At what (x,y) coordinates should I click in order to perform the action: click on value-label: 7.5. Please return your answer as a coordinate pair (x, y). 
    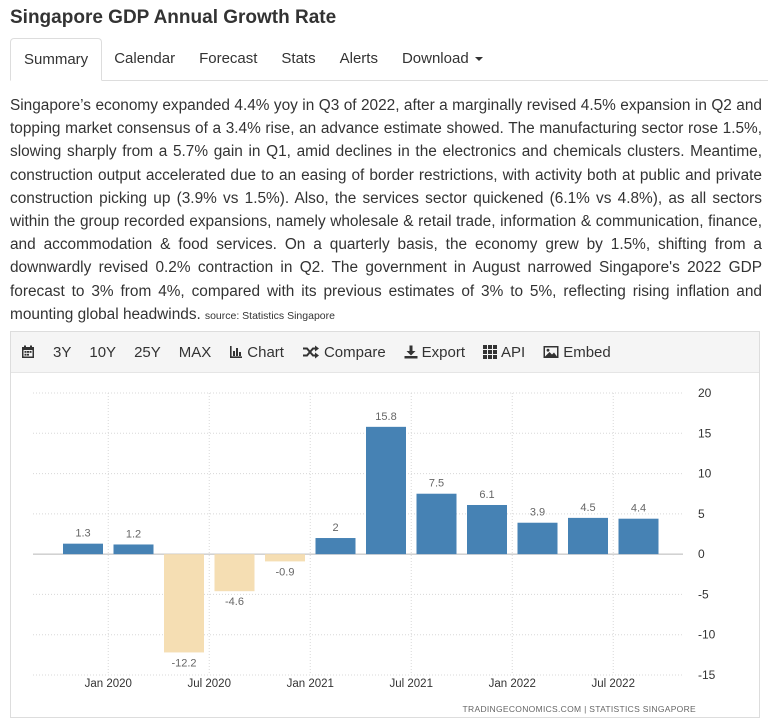
    Looking at the image, I should click on (436, 484).